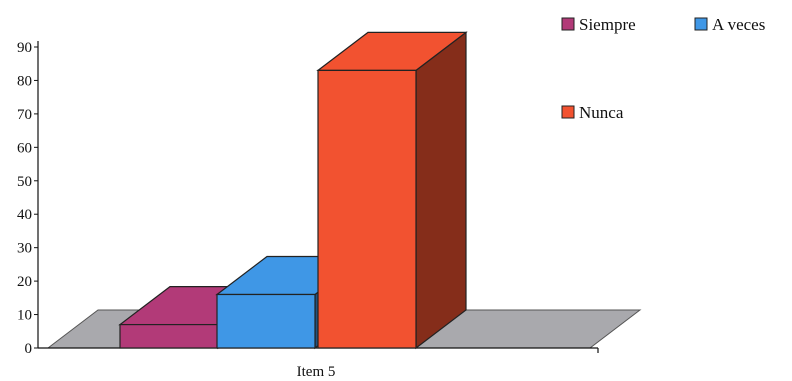  What do you see at coordinates (24, 148) in the screenshot?
I see `y-tick-label: 60` at bounding box center [24, 148].